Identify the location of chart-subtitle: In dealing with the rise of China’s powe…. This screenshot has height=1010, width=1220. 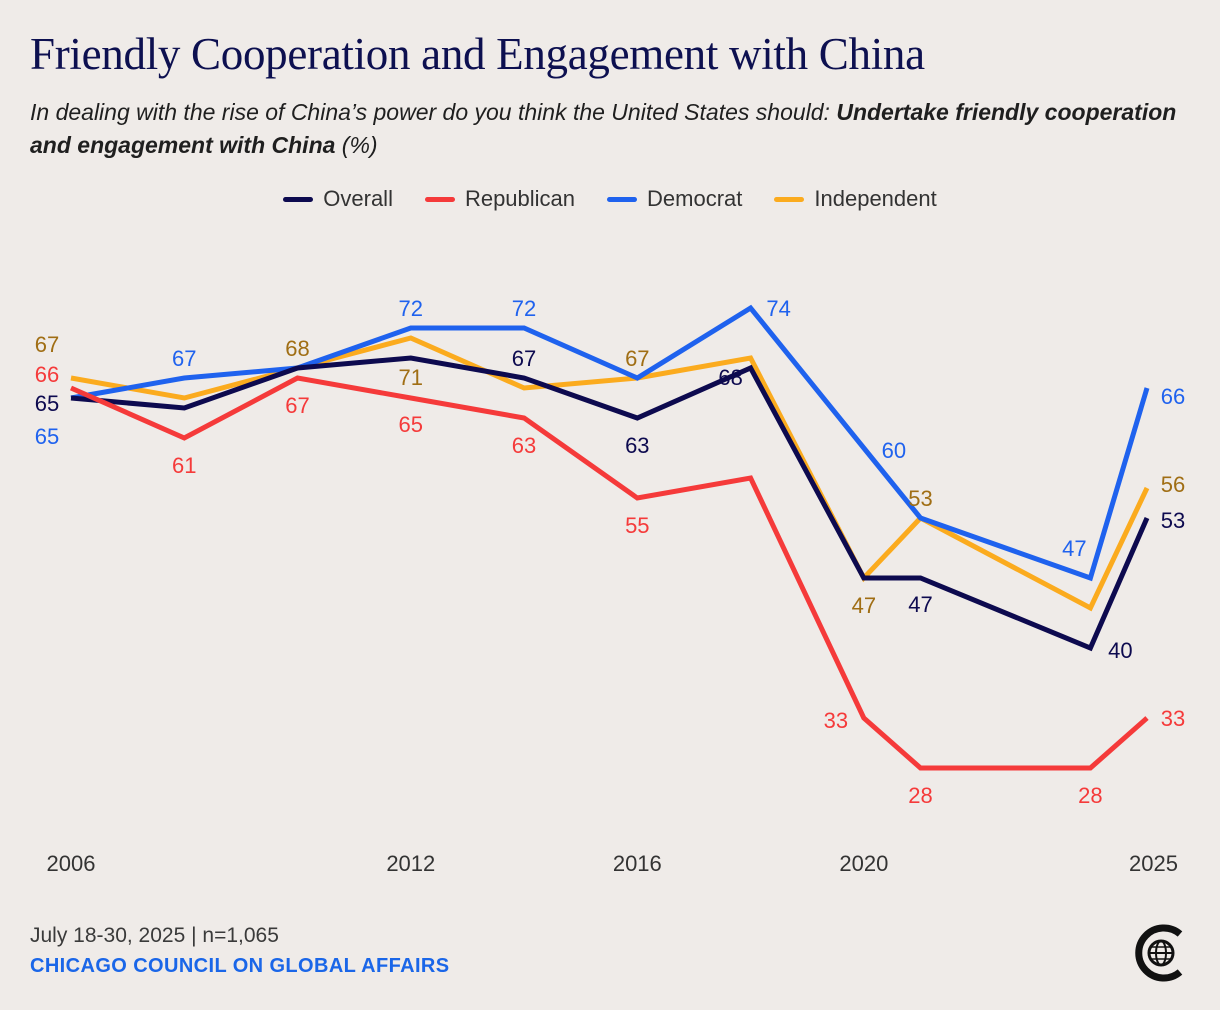
(615, 129).